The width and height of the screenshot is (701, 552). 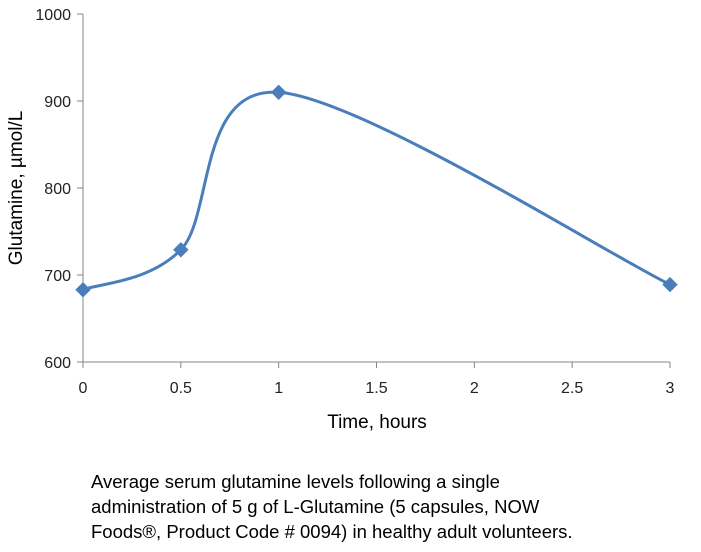 What do you see at coordinates (278, 388) in the screenshot?
I see `x-tick-label: 1` at bounding box center [278, 388].